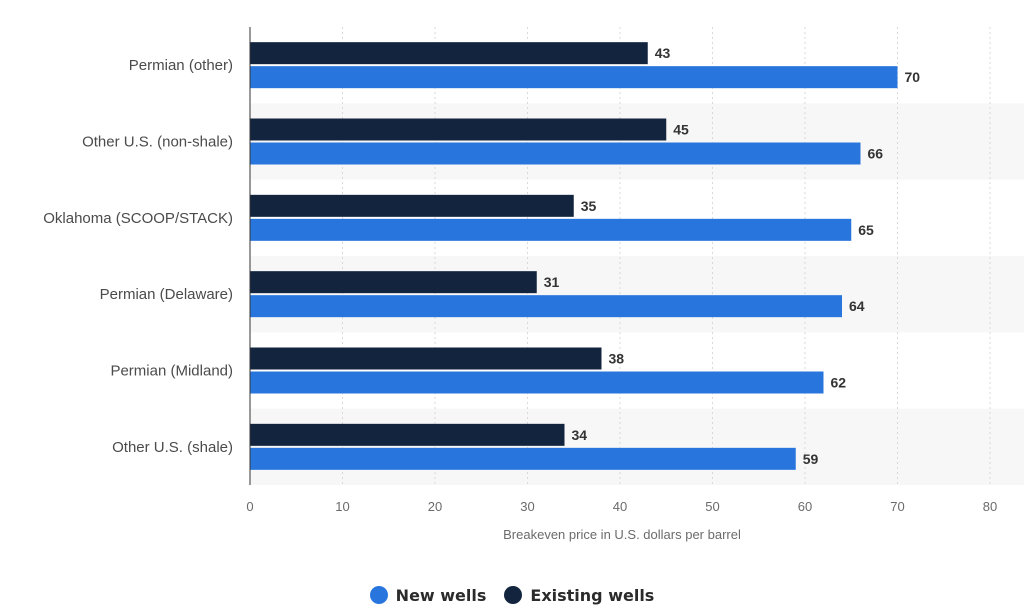 The width and height of the screenshot is (1024, 616). Describe the element at coordinates (249, 506) in the screenshot. I see `x-tick-label: 0` at that location.